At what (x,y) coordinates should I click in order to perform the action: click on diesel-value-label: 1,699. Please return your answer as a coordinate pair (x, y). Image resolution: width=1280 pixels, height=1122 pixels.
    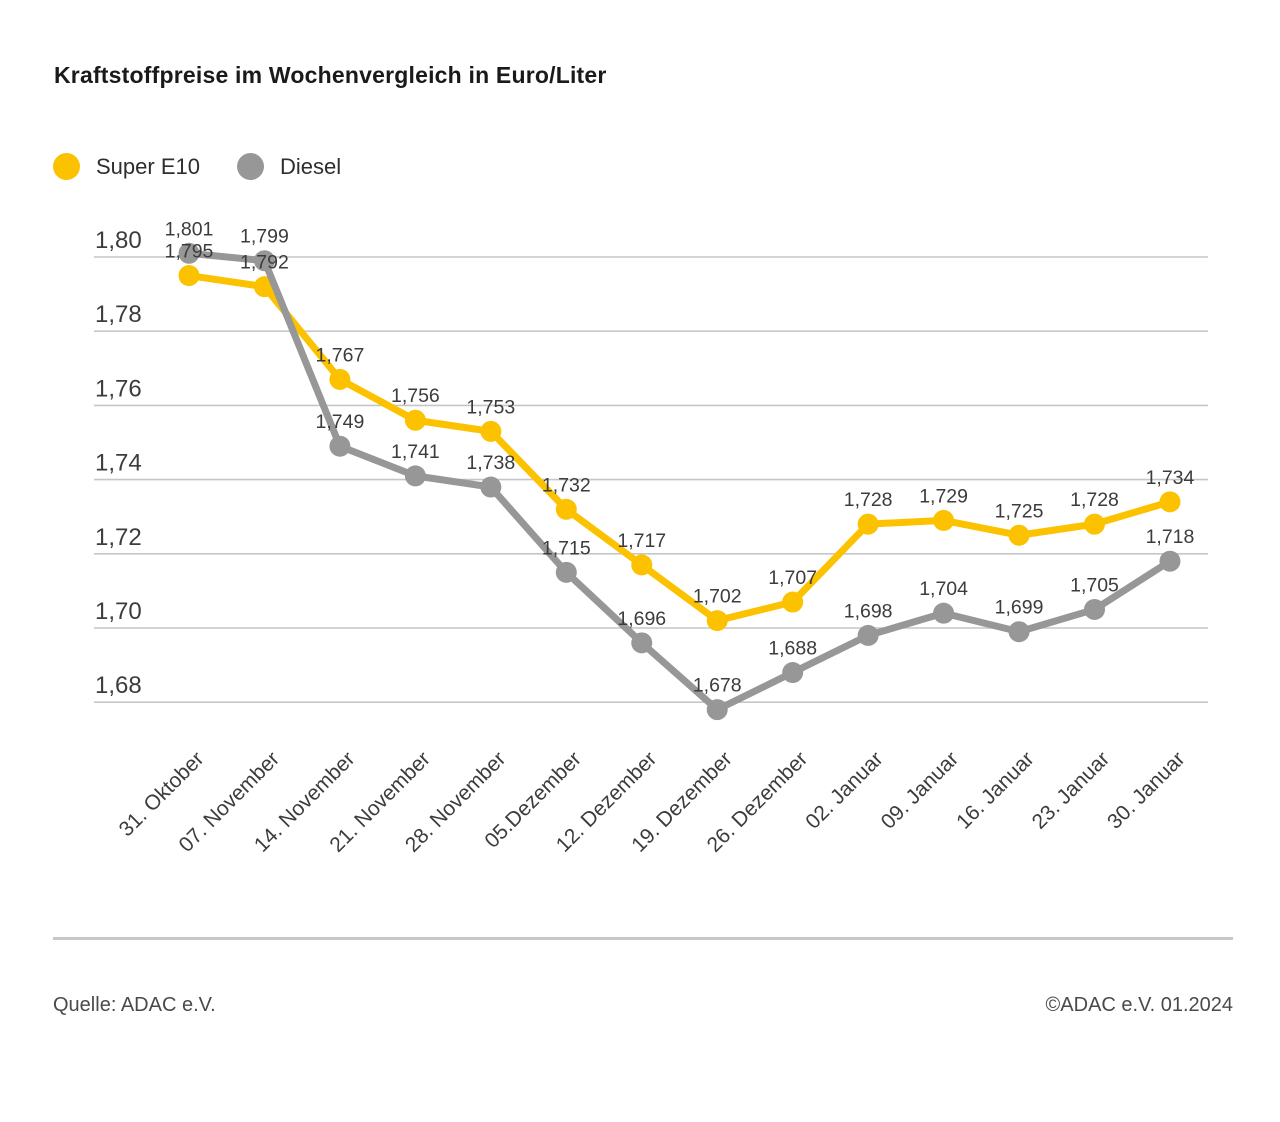
    Looking at the image, I should click on (1019, 608).